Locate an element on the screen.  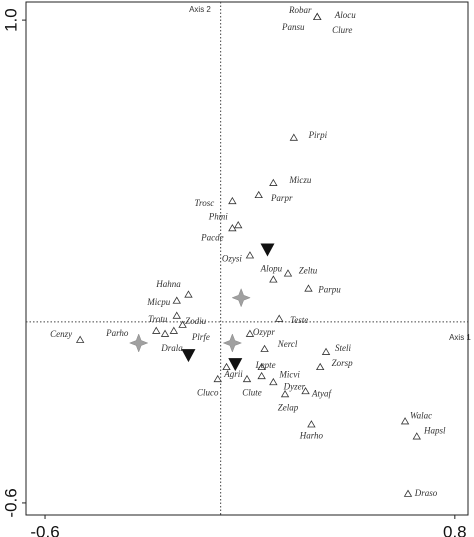
species-label: Clute is located at coordinates (252, 392).